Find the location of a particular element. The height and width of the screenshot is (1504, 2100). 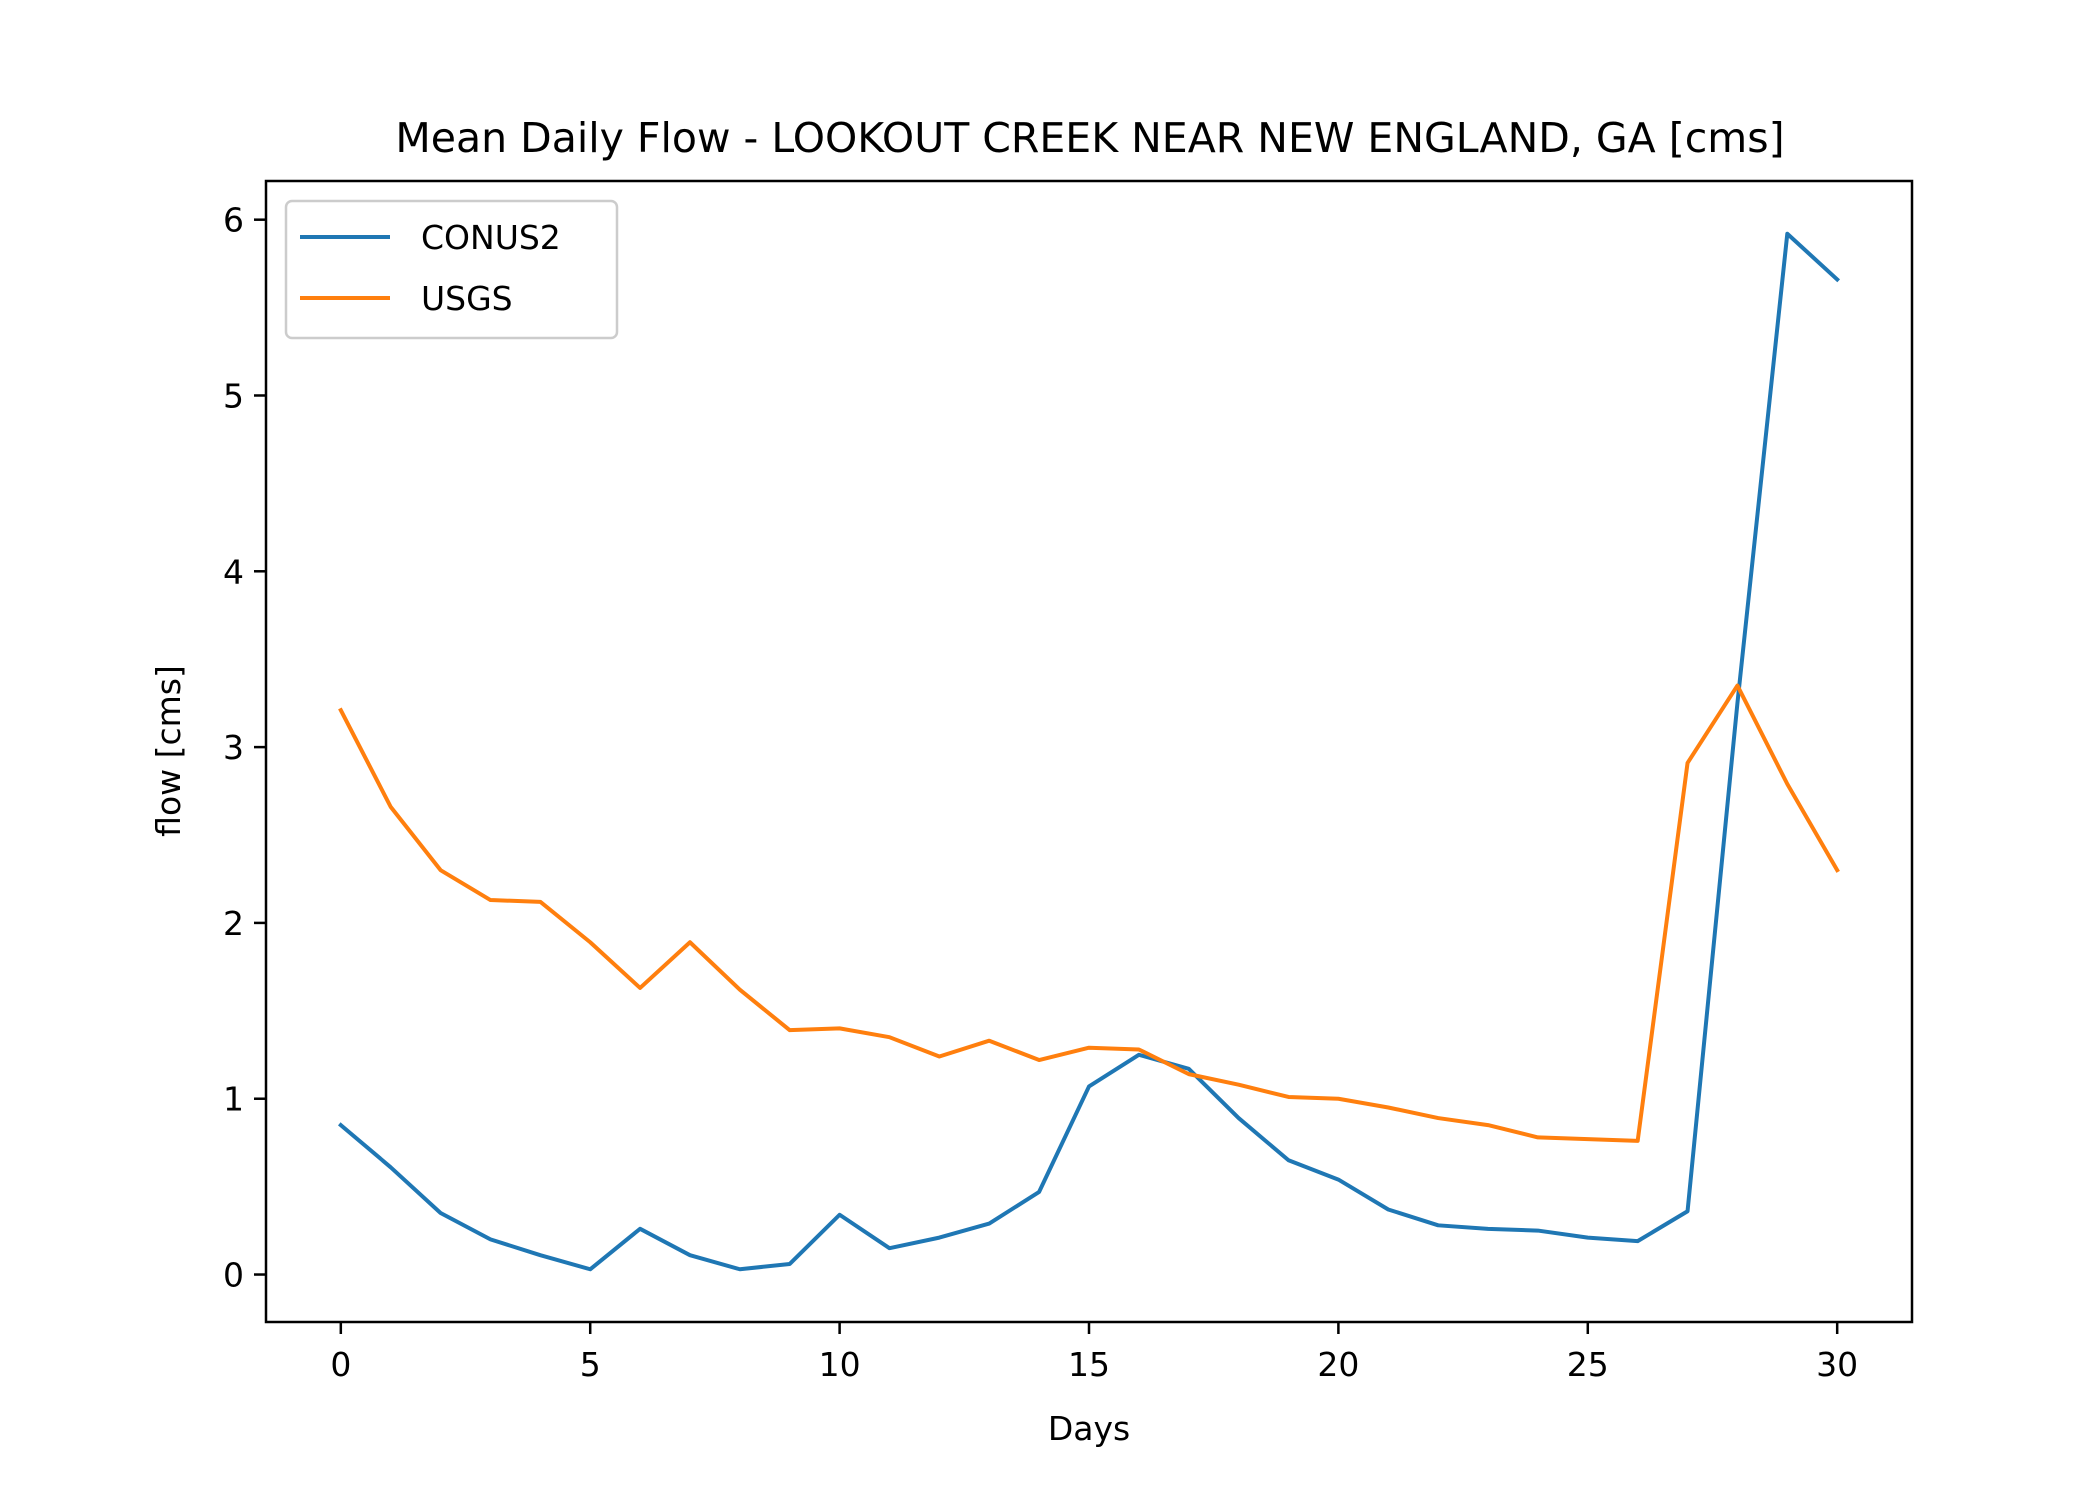

y-tick-label: 0 is located at coordinates (233, 1275).